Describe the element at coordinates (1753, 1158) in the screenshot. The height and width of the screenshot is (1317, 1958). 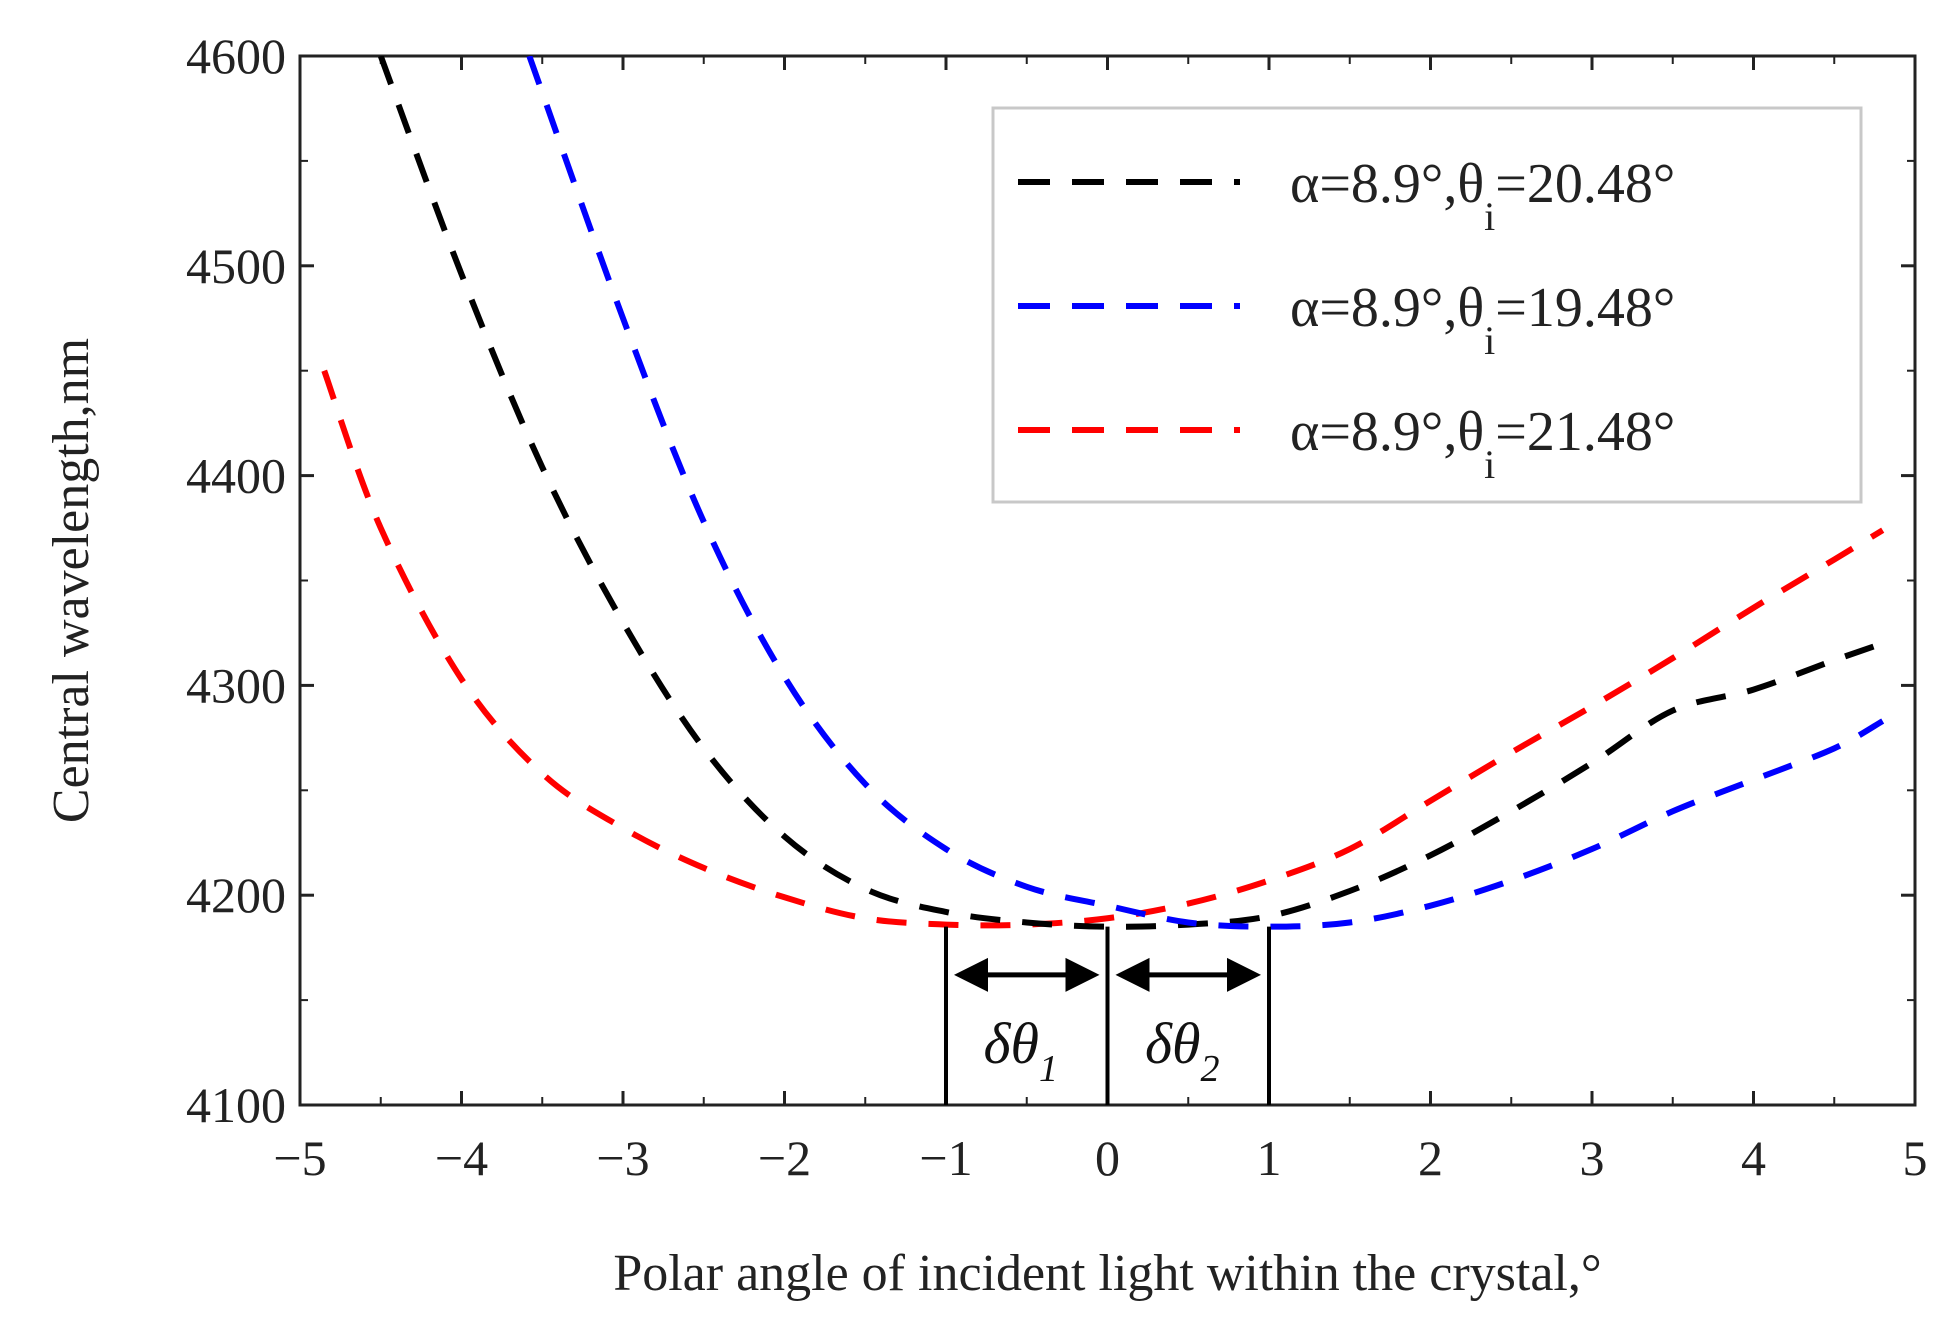
I see `x-tick-label: 4` at that location.